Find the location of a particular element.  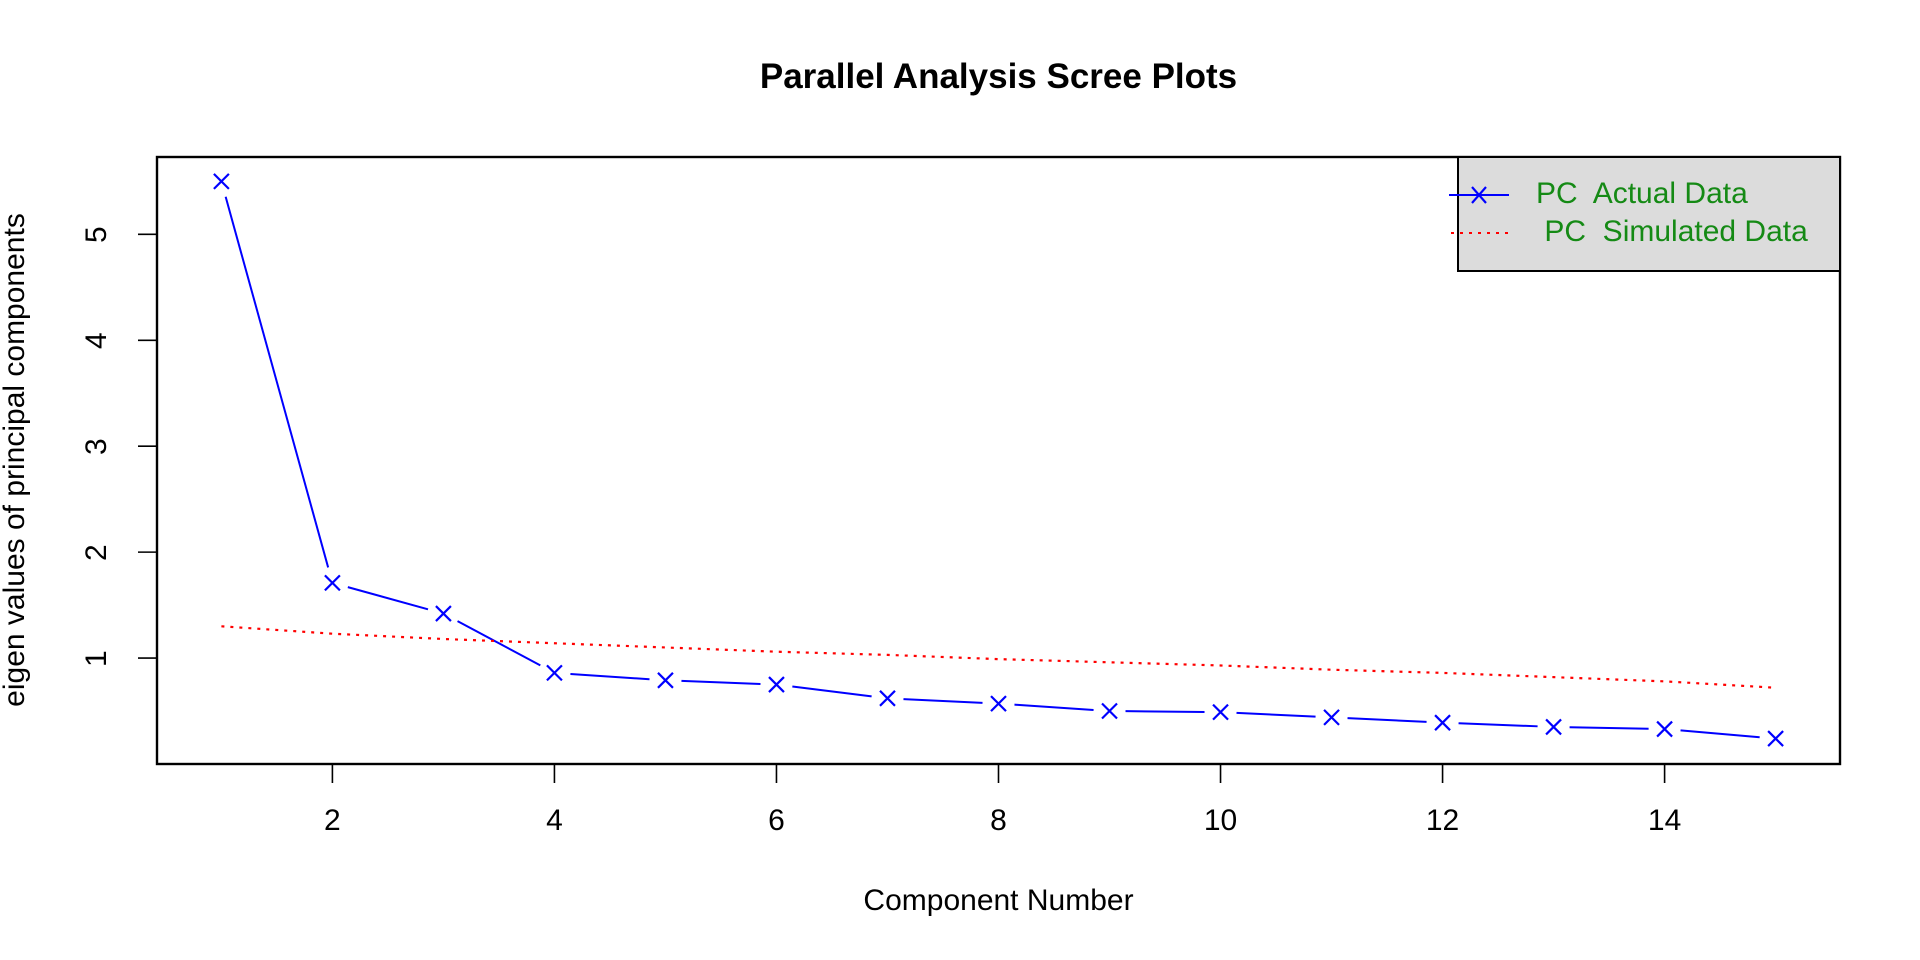

x-tick-label: 8 is located at coordinates (998, 820).